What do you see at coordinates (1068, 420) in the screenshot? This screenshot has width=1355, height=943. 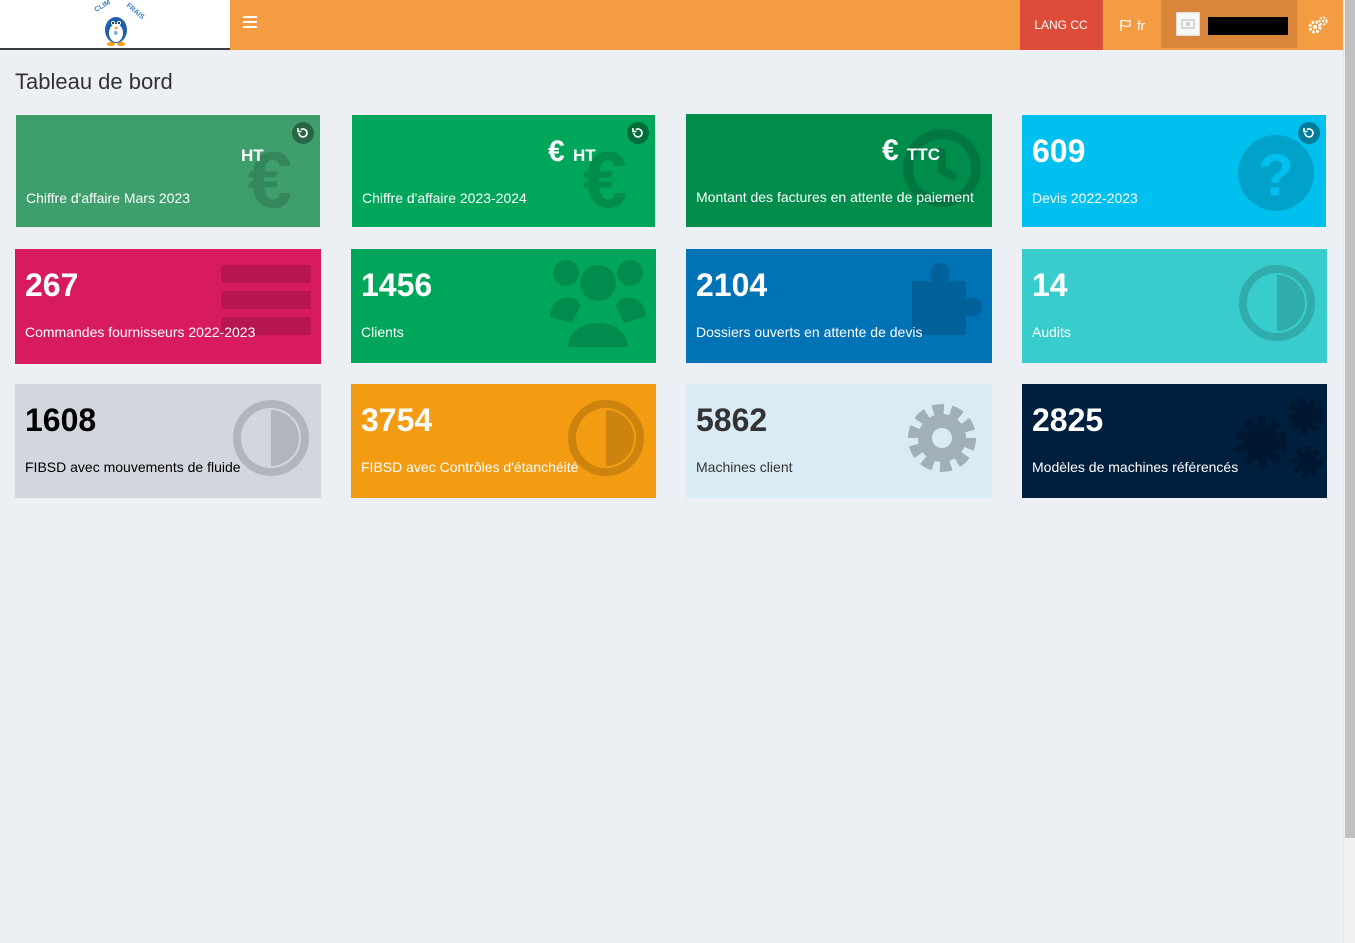 I see `machine-models-count: 2825` at bounding box center [1068, 420].